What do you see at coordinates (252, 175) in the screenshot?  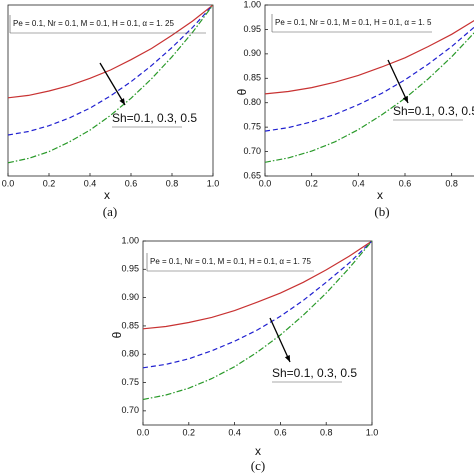 I see `y-tick-label: 0.65` at bounding box center [252, 175].